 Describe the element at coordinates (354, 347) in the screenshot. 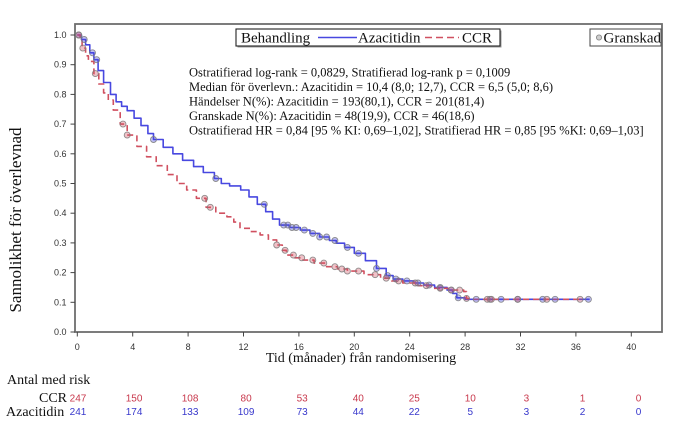

I see `x-tick-label: 20` at that location.